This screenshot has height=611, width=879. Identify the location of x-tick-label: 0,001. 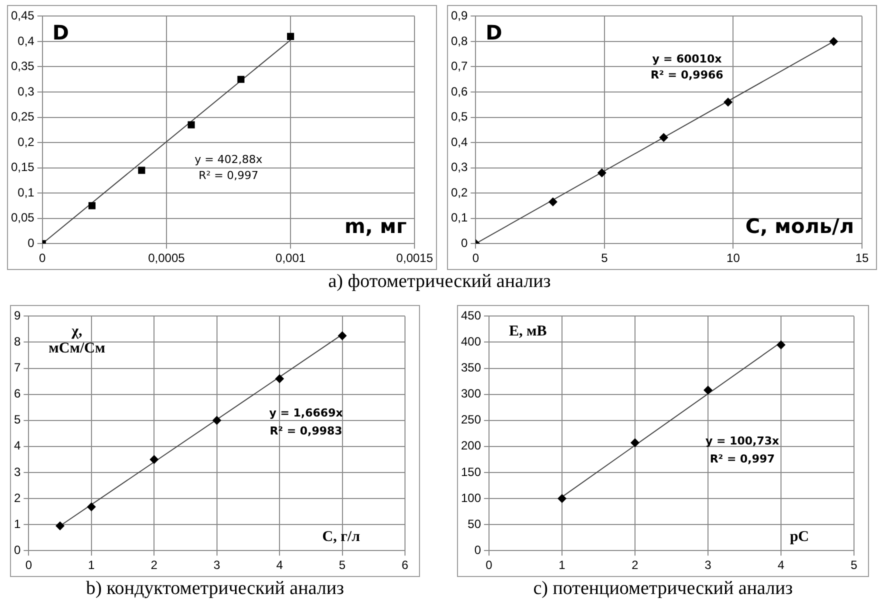
(291, 258).